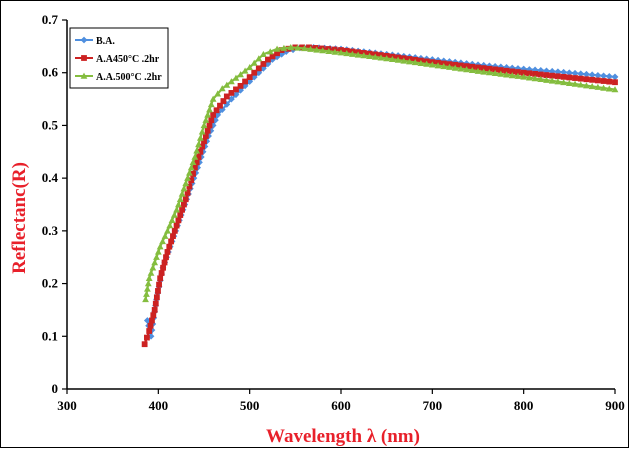  I want to click on x-axis-title: Wavelength λ (nm), so click(343, 436).